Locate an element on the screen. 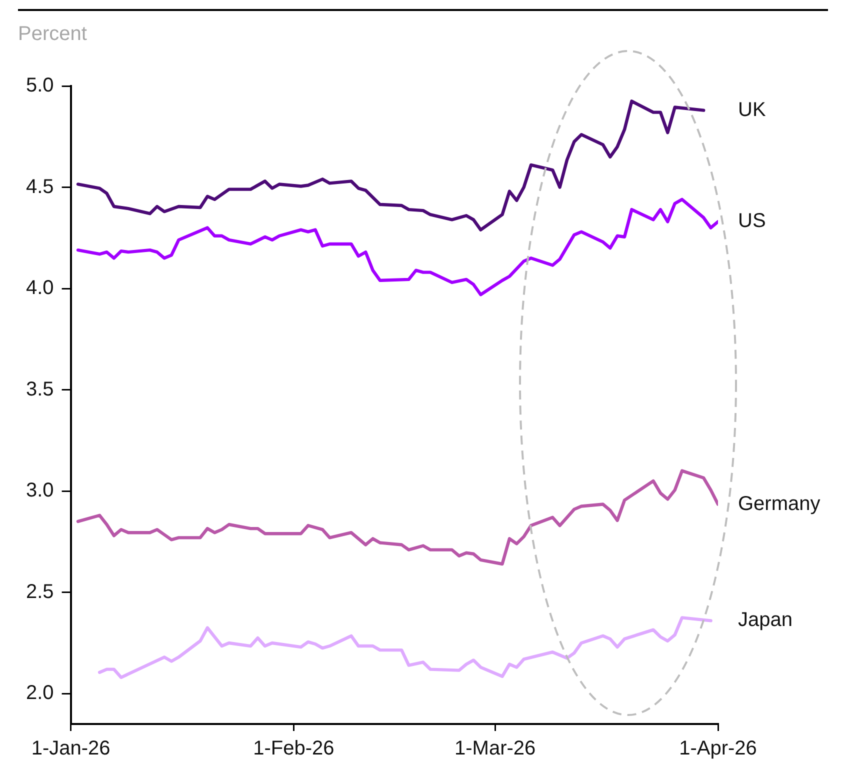 The height and width of the screenshot is (779, 846). x-tick-label: 1-Mar-26 is located at coordinates (495, 749).